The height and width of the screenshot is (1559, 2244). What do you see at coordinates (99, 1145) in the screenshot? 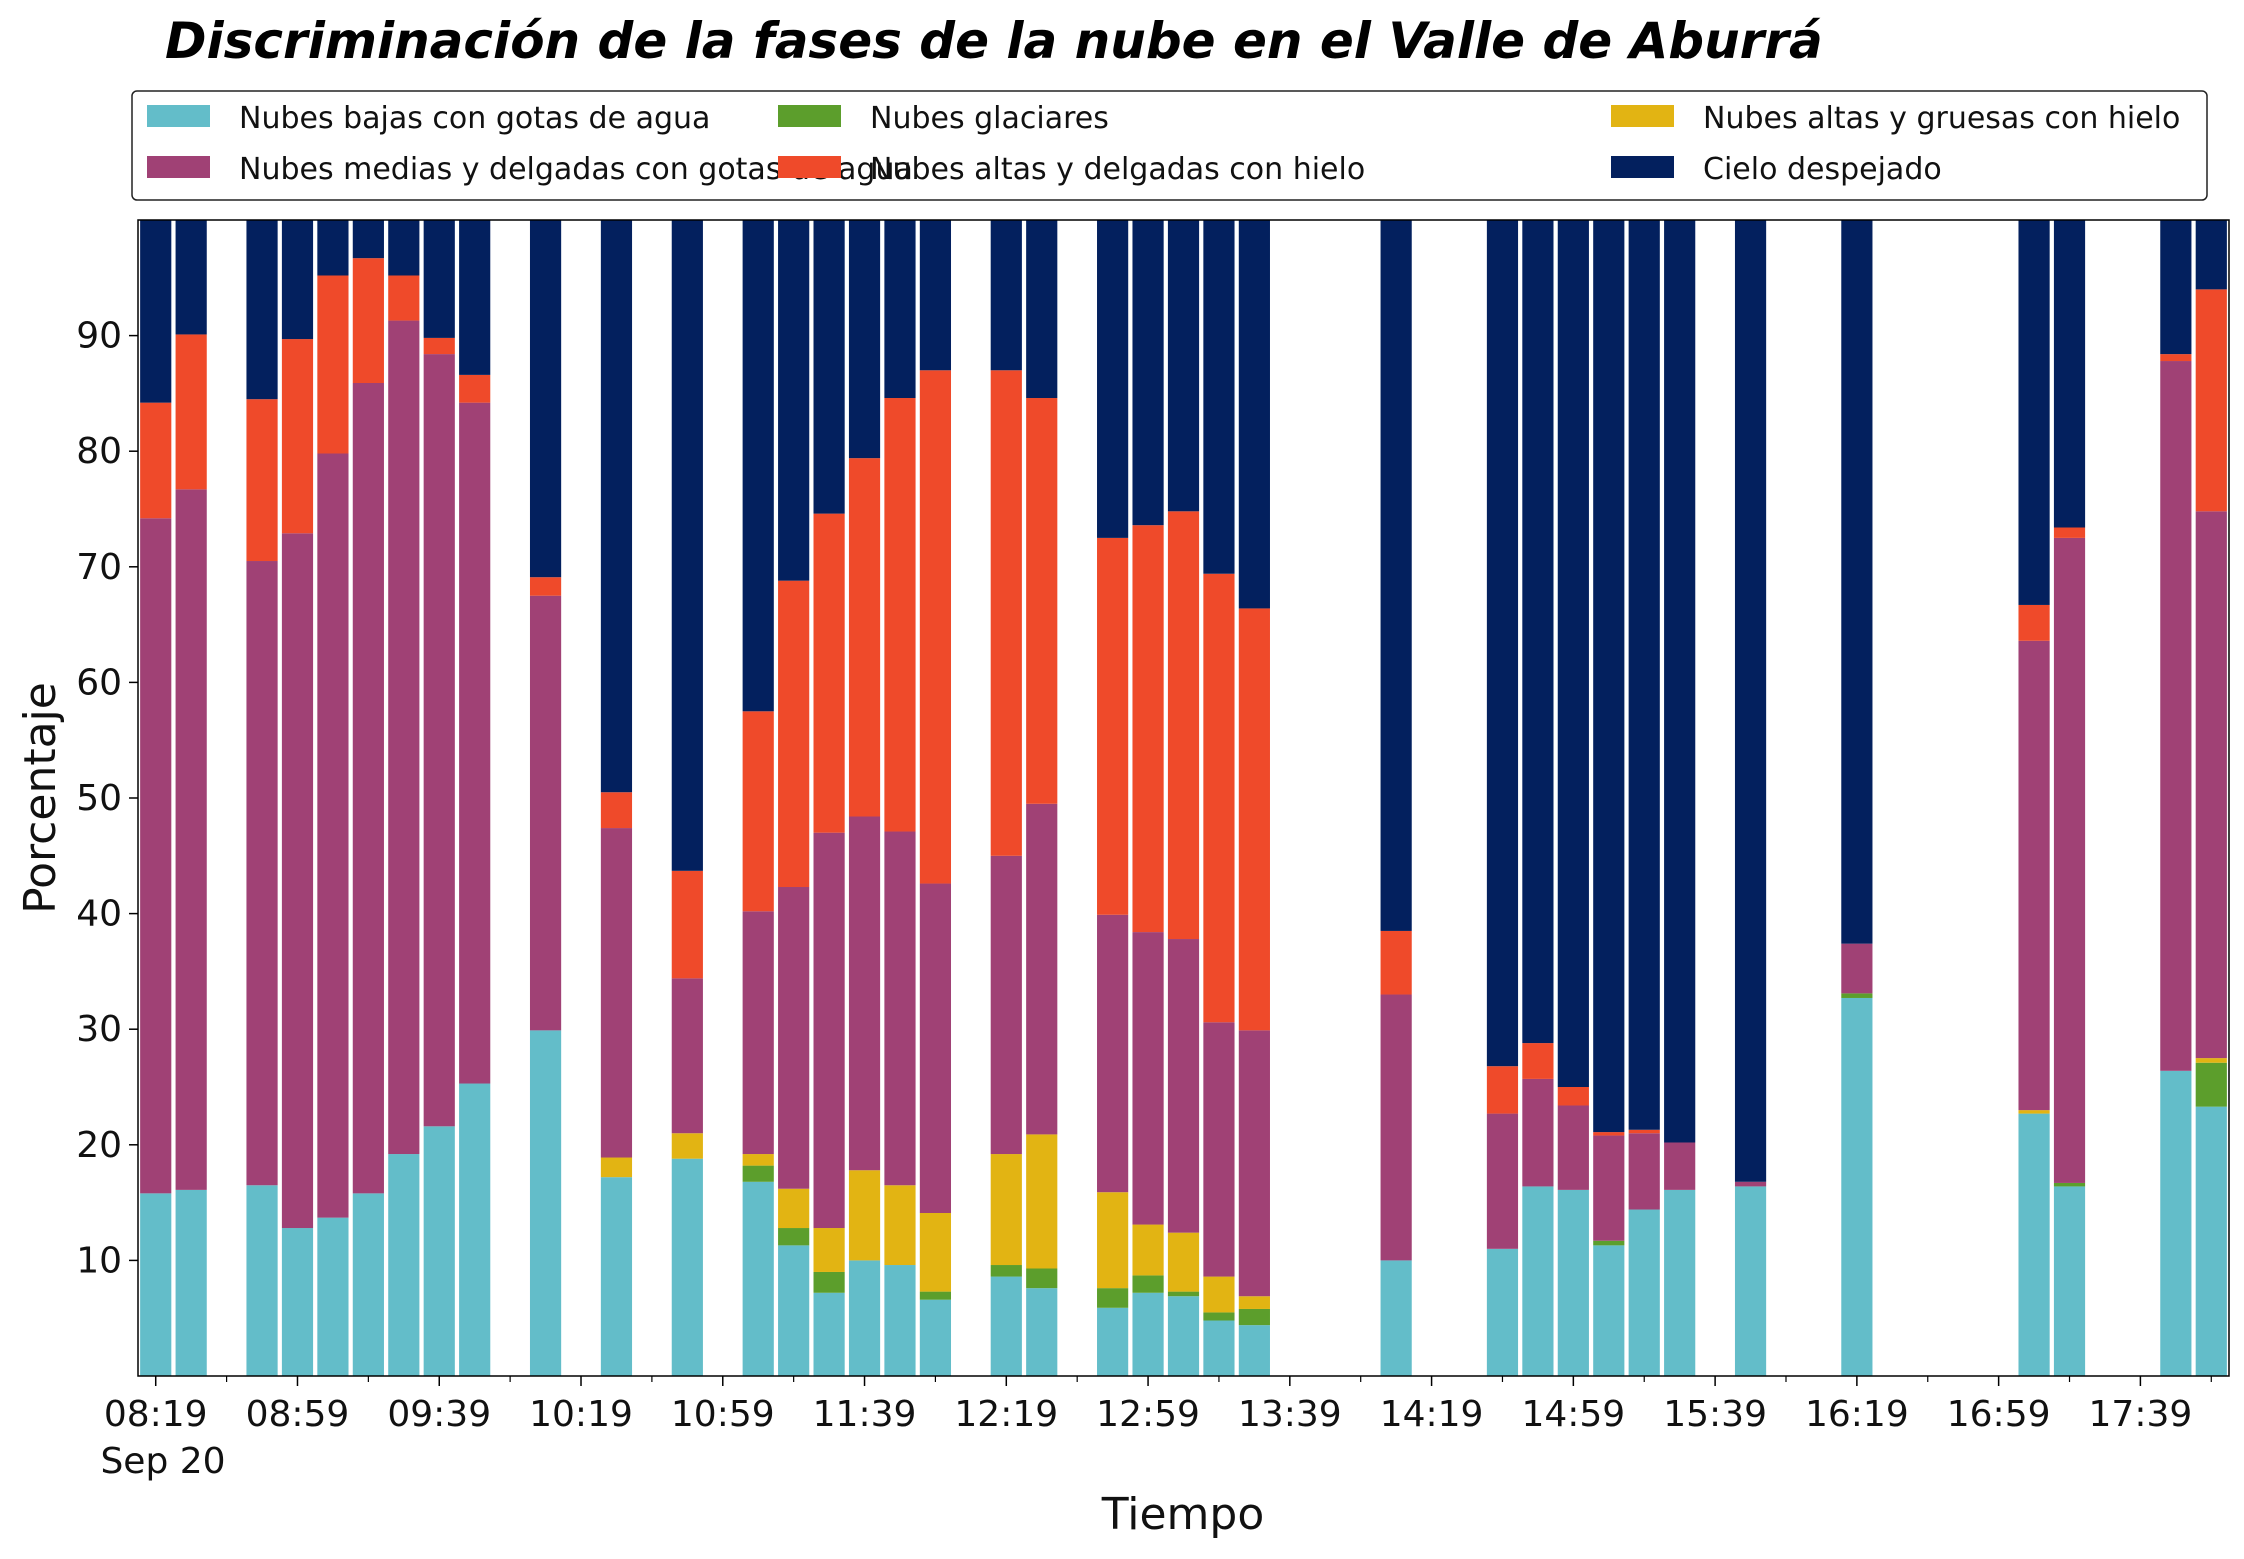
I see `y-tick-label: 20` at bounding box center [99, 1145].